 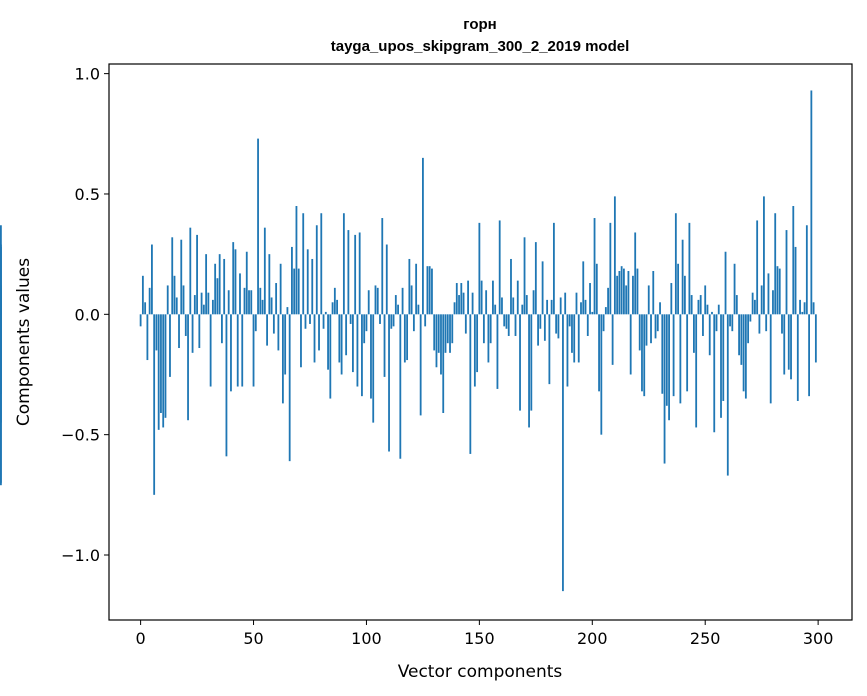 I want to click on x-tick-label: 50, so click(x=253, y=638).